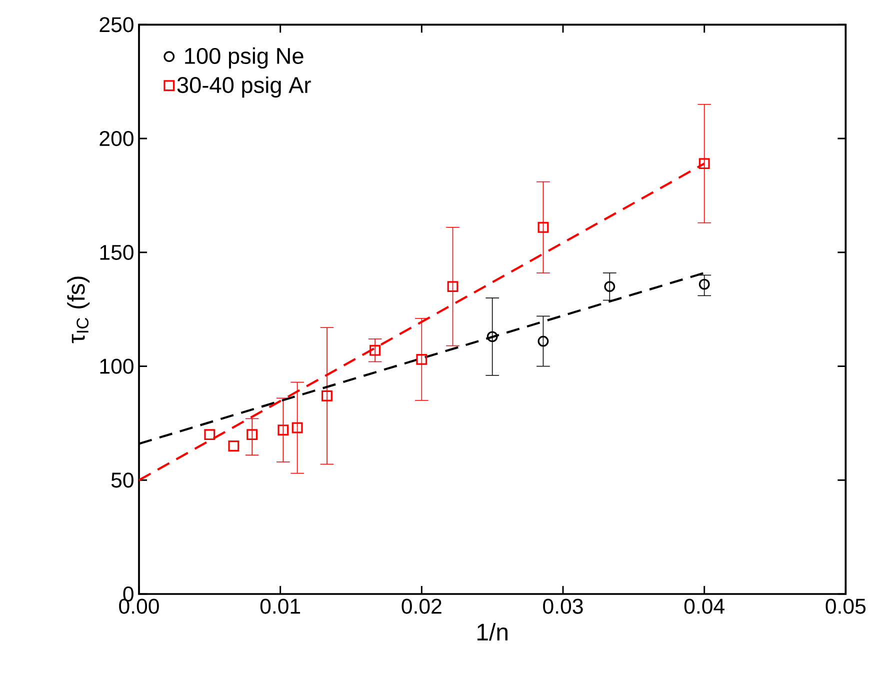 The image size is (870, 694). What do you see at coordinates (492, 631) in the screenshot?
I see `x-axis-title: 1/n` at bounding box center [492, 631].